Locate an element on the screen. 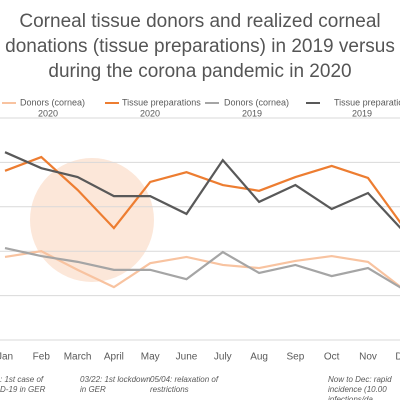 This screenshot has width=400, height=400. x-tick-label: Dec is located at coordinates (397, 357).